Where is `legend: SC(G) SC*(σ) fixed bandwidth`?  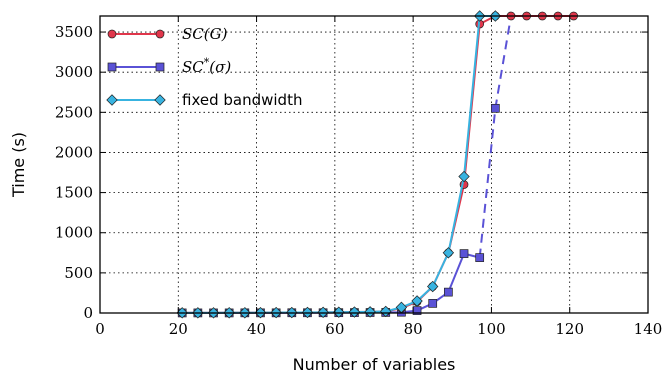
legend: SC(G) SC*(σ) fixed bandwidth is located at coordinates (204, 67).